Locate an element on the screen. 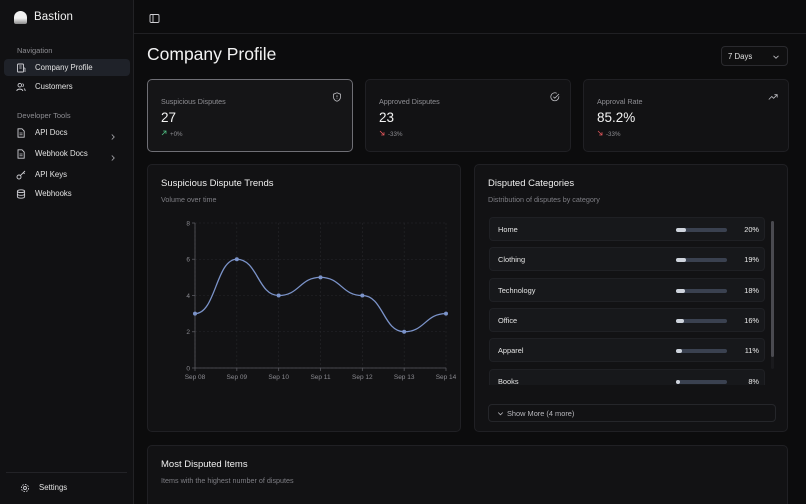 The height and width of the screenshot is (504, 806). scrollbar-thumb is located at coordinates (772, 289).